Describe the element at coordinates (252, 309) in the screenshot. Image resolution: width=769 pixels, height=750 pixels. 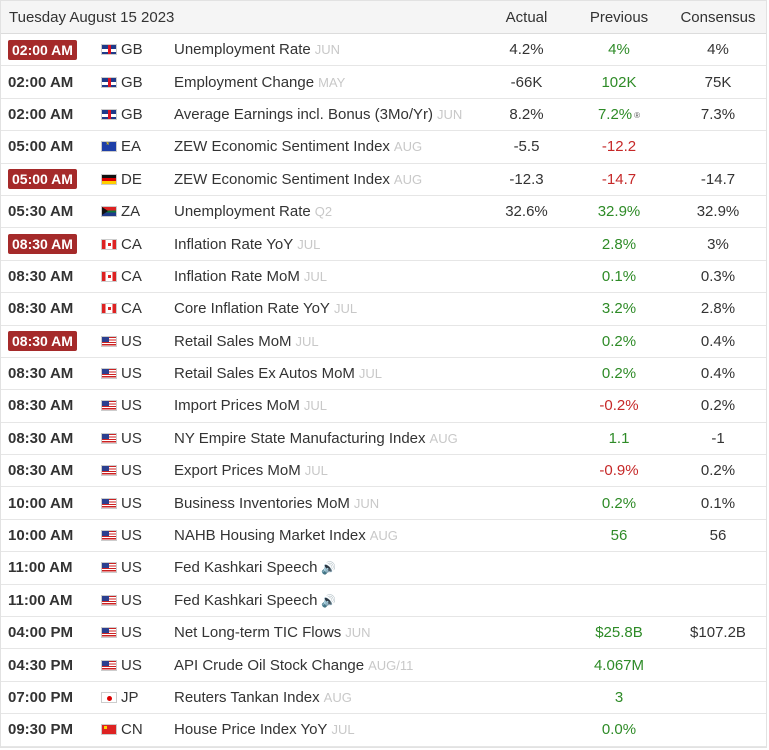
I see `event-name: Core Inflation Rate YoY` at that location.